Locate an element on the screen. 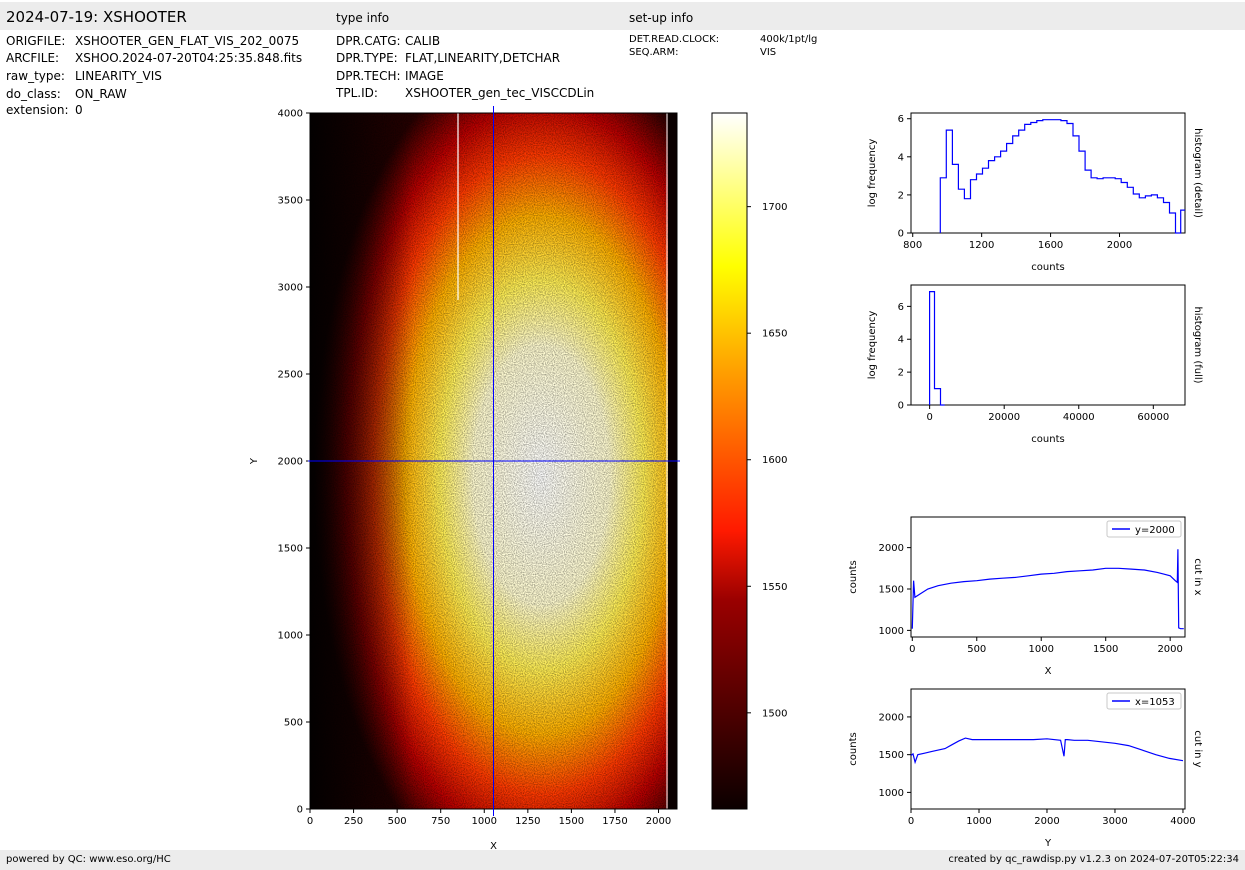 The width and height of the screenshot is (1245, 870). image-ytick-label: 2000 is located at coordinates (290, 462).